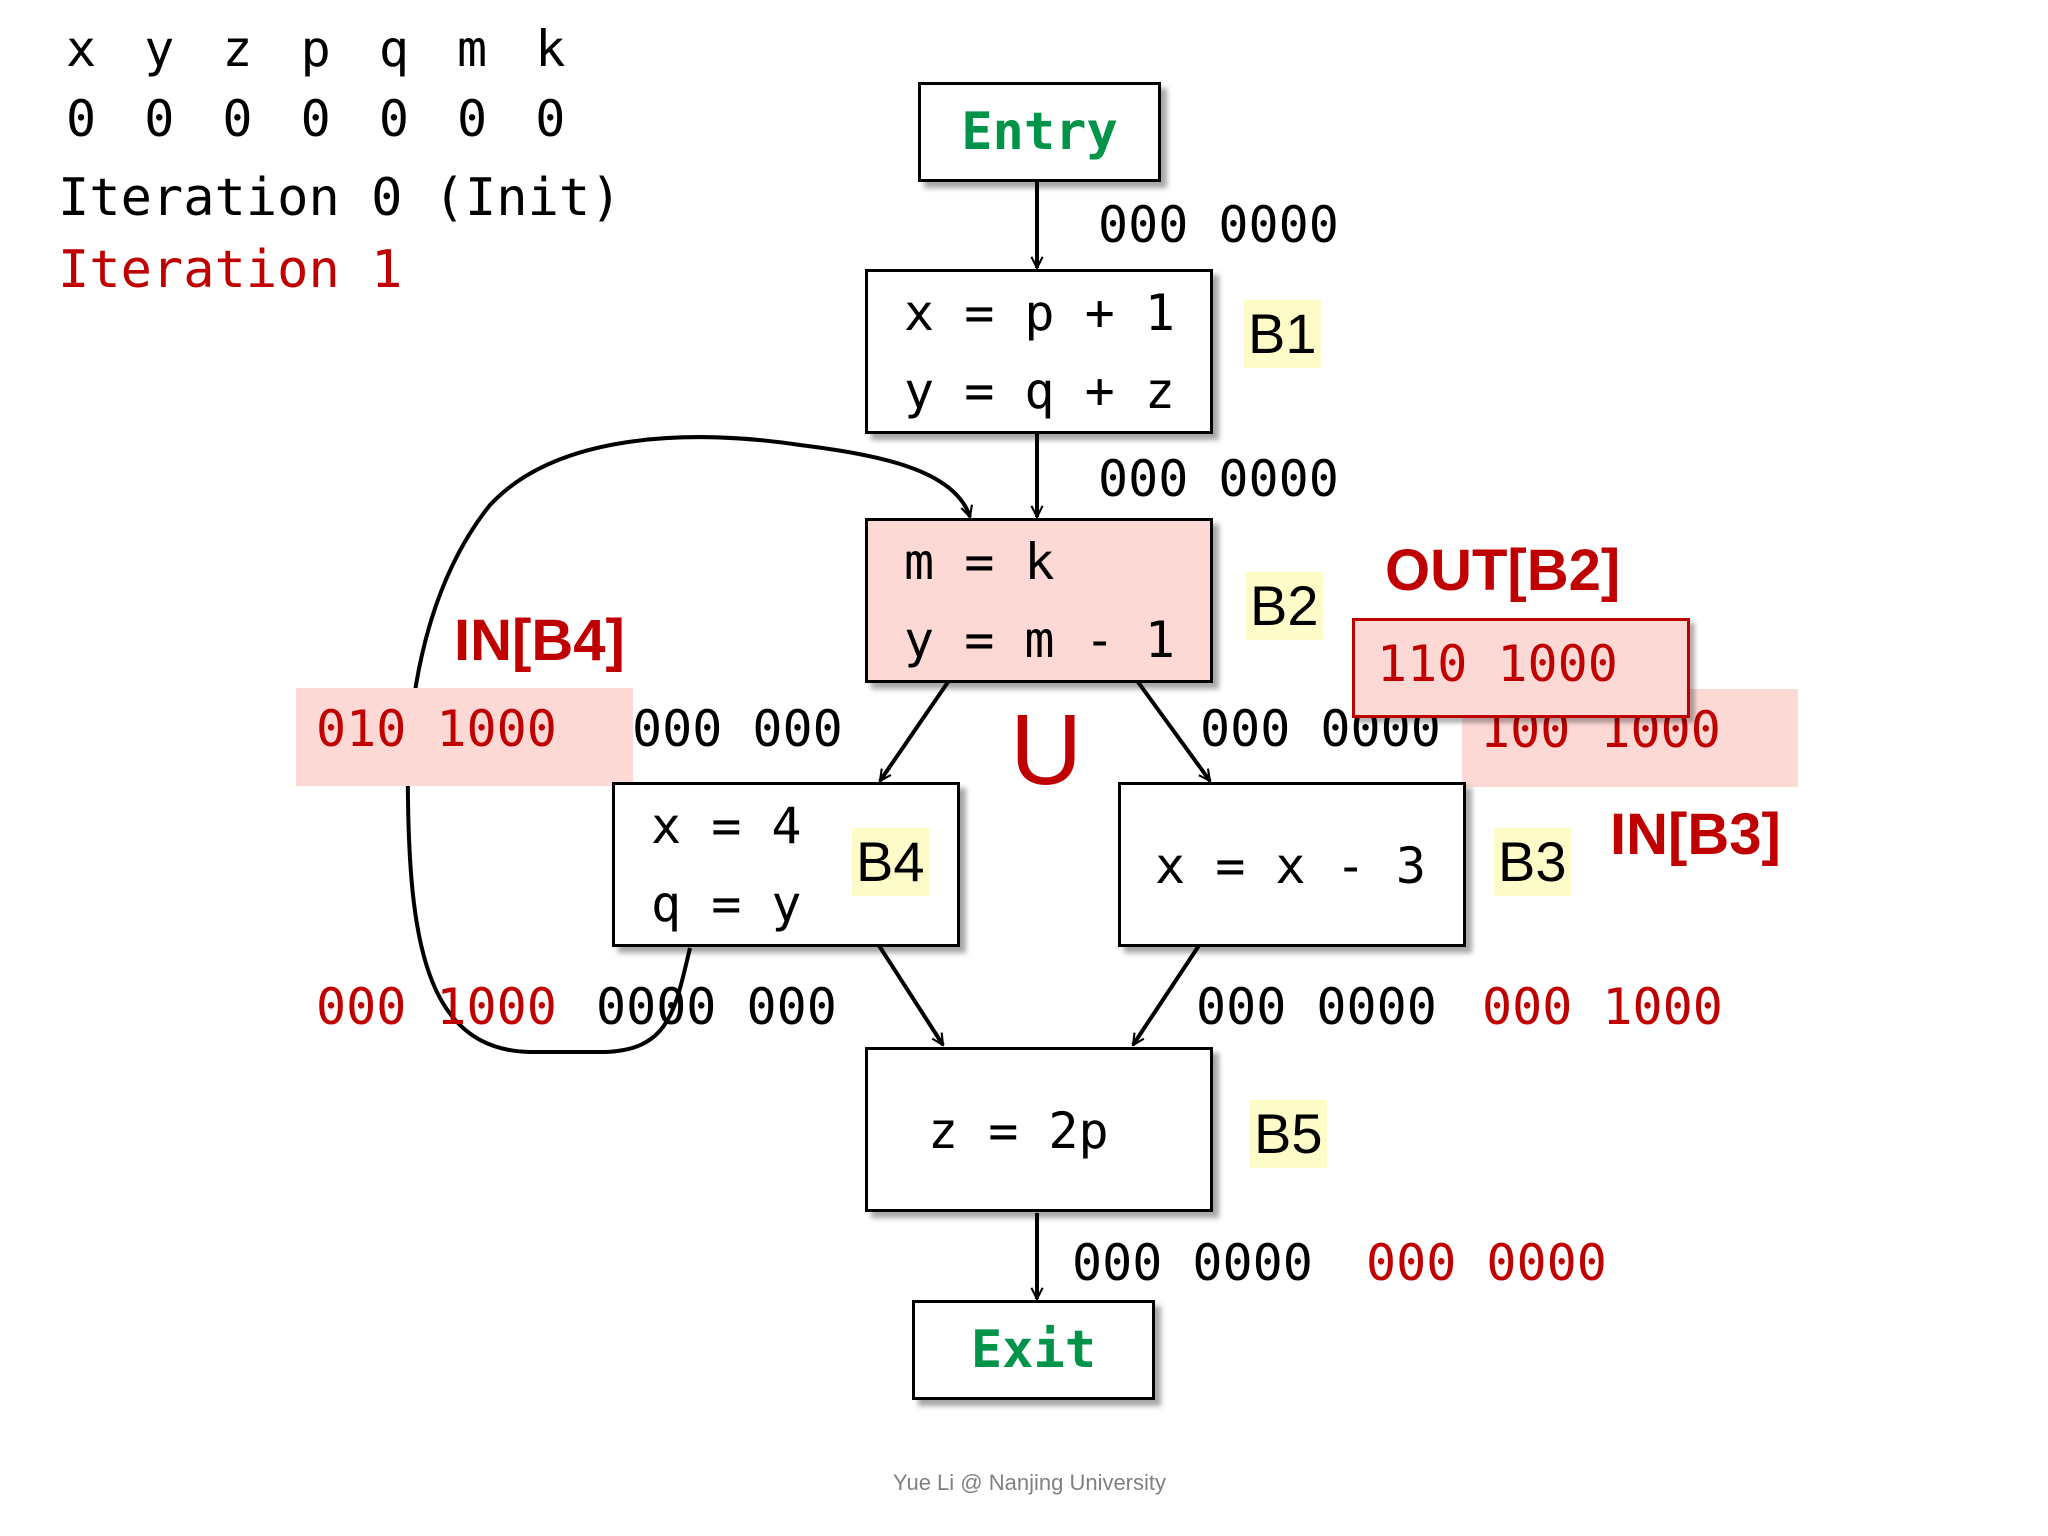 The height and width of the screenshot is (1536, 2048). I want to click on bits-b5-exit-old: 000 0000, so click(1192, 1263).